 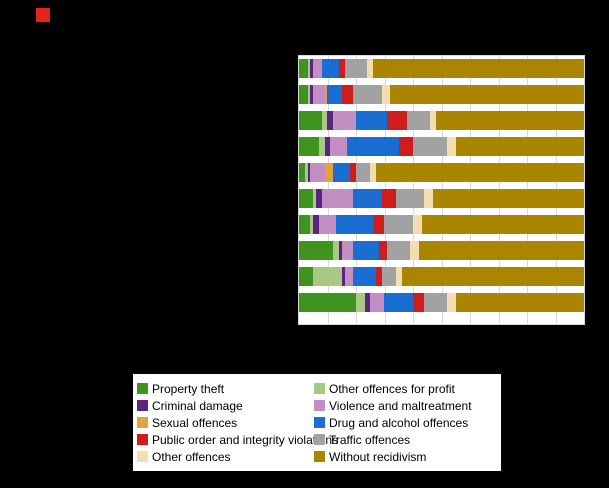 I want to click on legend-label: Violence and maltreatment, so click(x=400, y=405).